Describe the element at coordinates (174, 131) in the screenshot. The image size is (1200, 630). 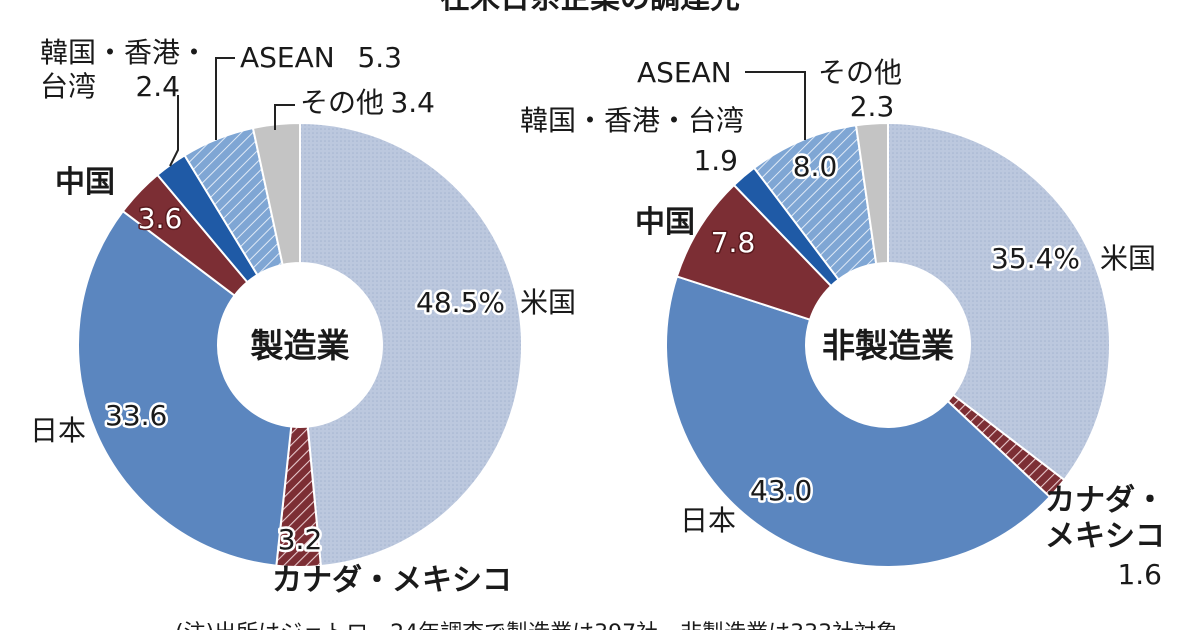
I see `leader-line-left-korea` at that location.